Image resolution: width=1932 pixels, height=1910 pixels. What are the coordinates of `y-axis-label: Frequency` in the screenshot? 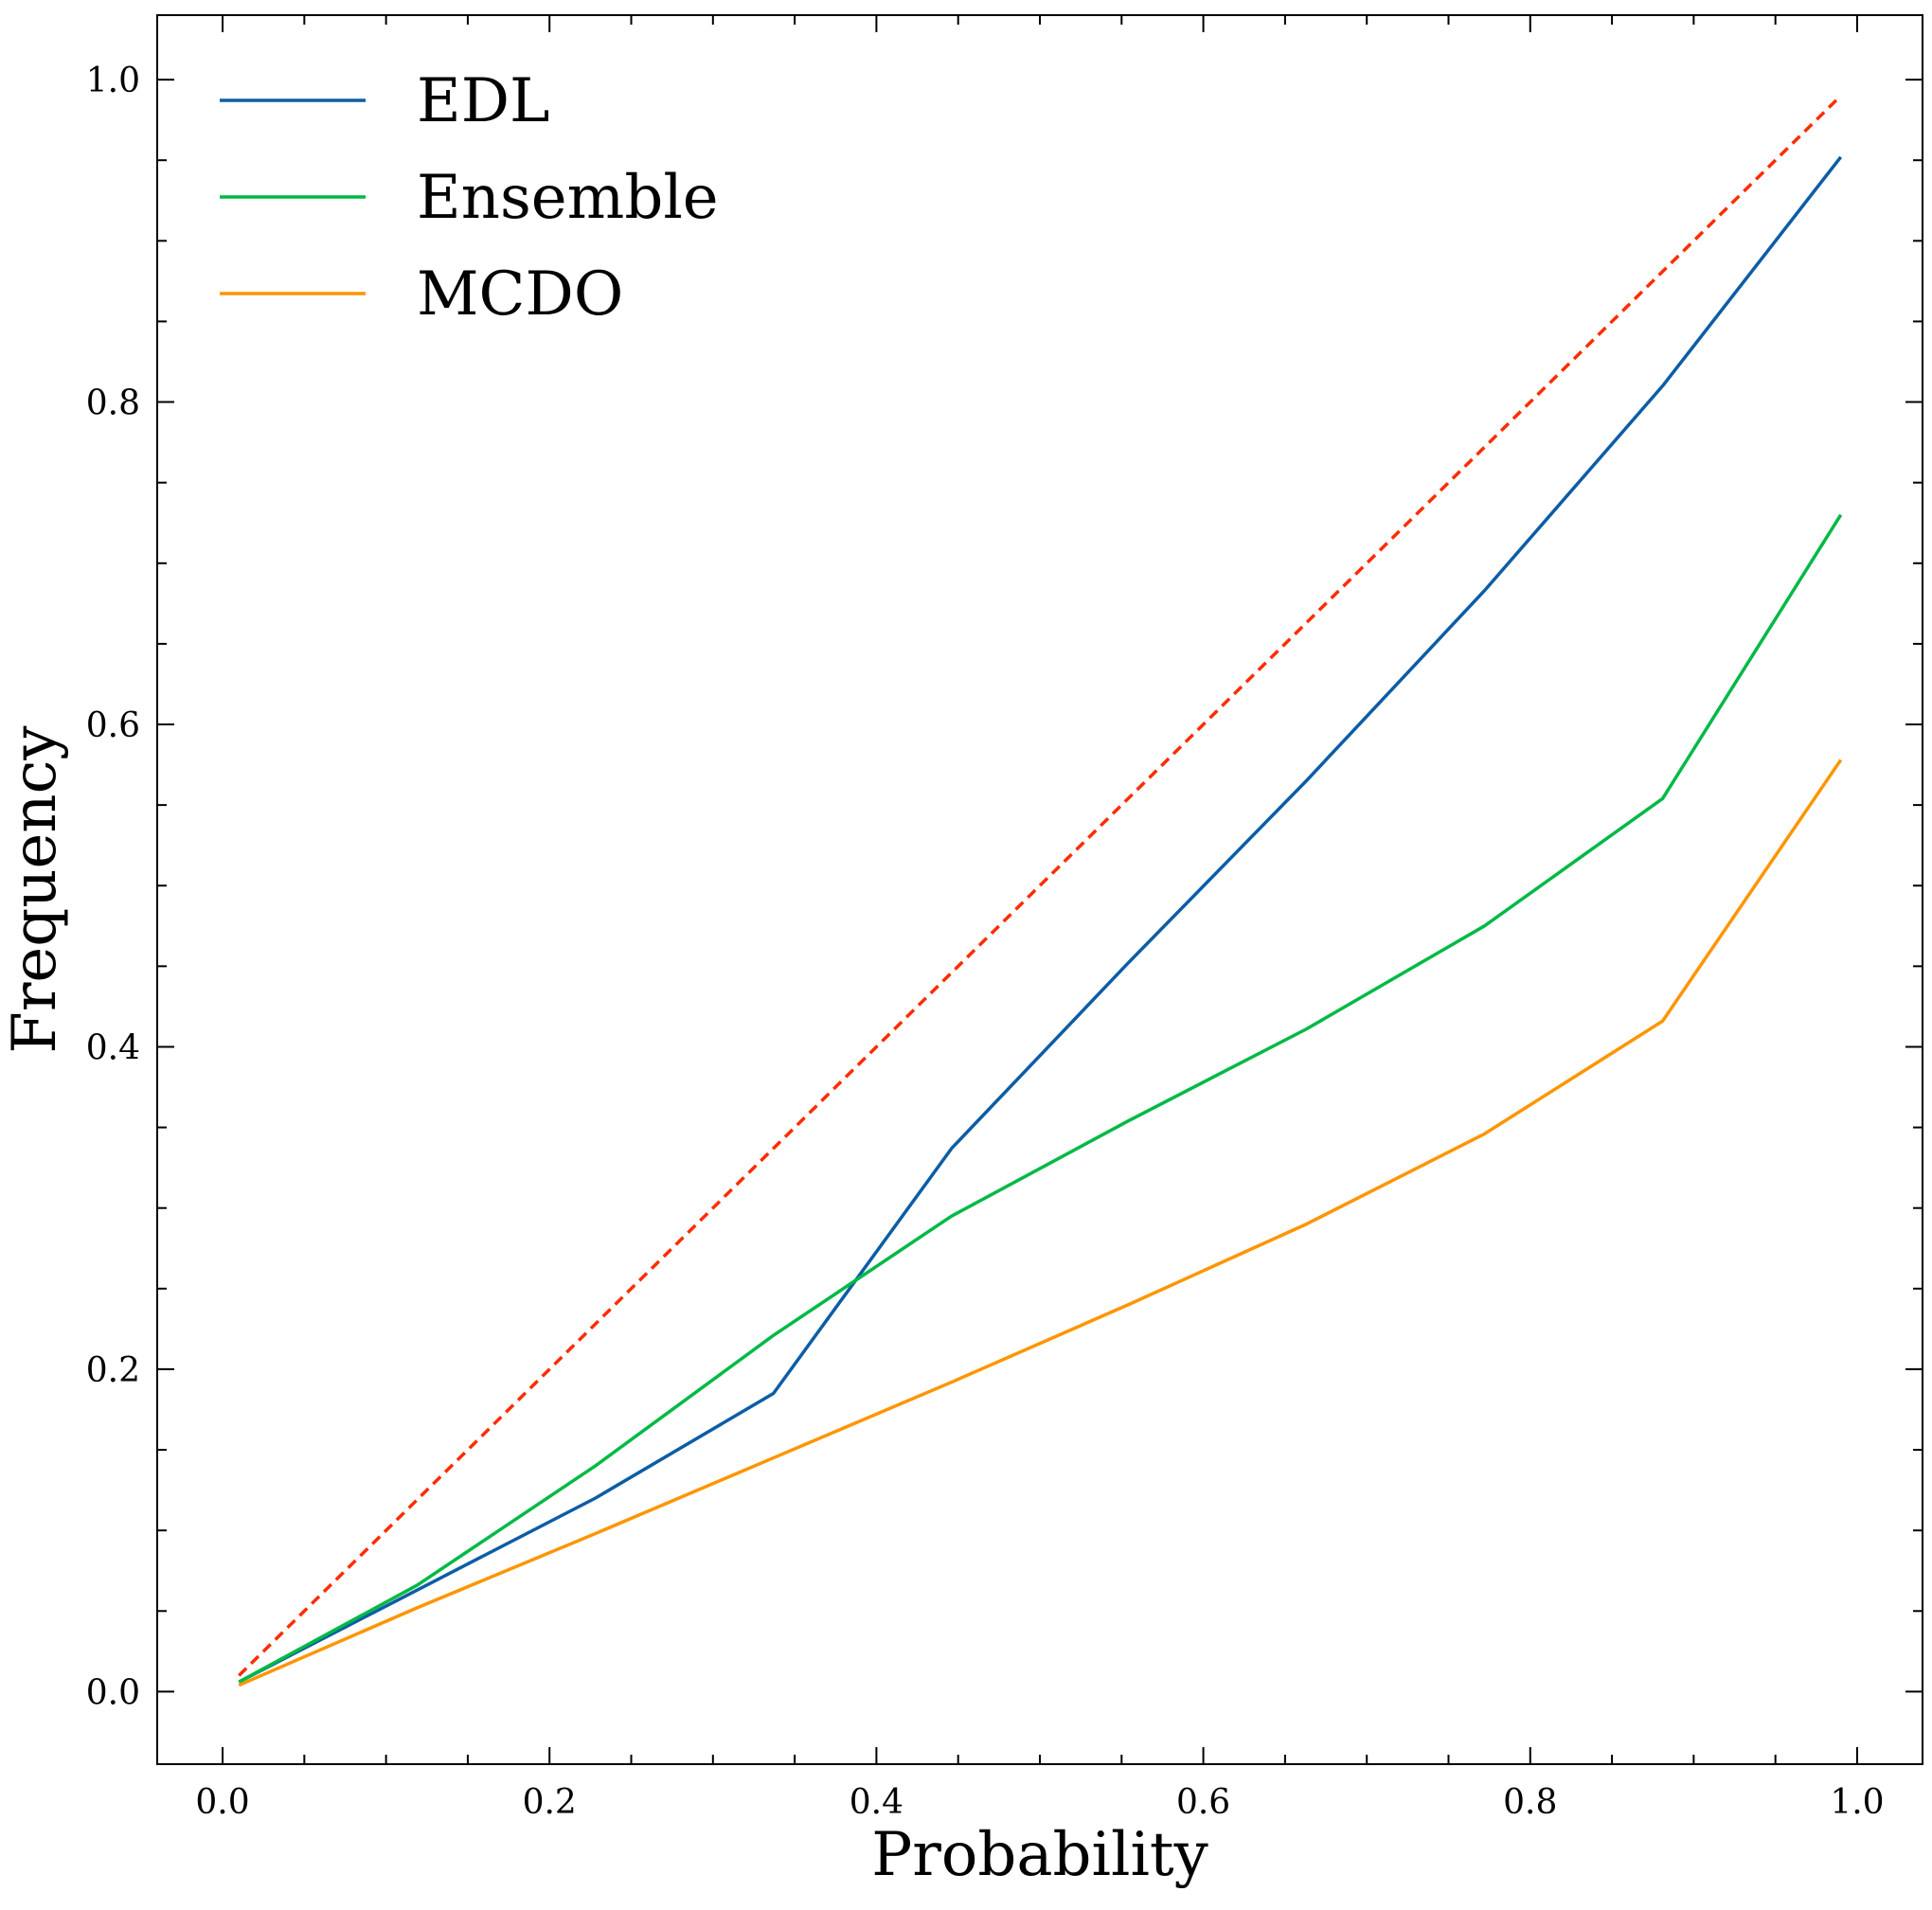 It's located at (35, 889).